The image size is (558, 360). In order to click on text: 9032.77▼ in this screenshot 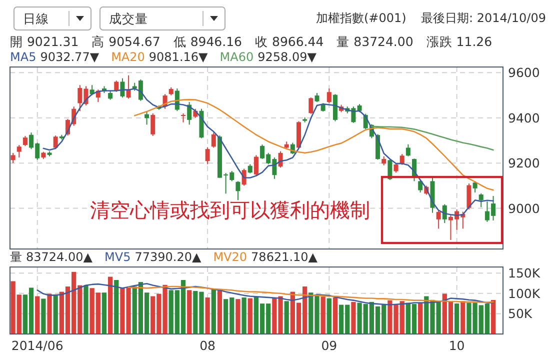, I will do `click(70, 57)`.